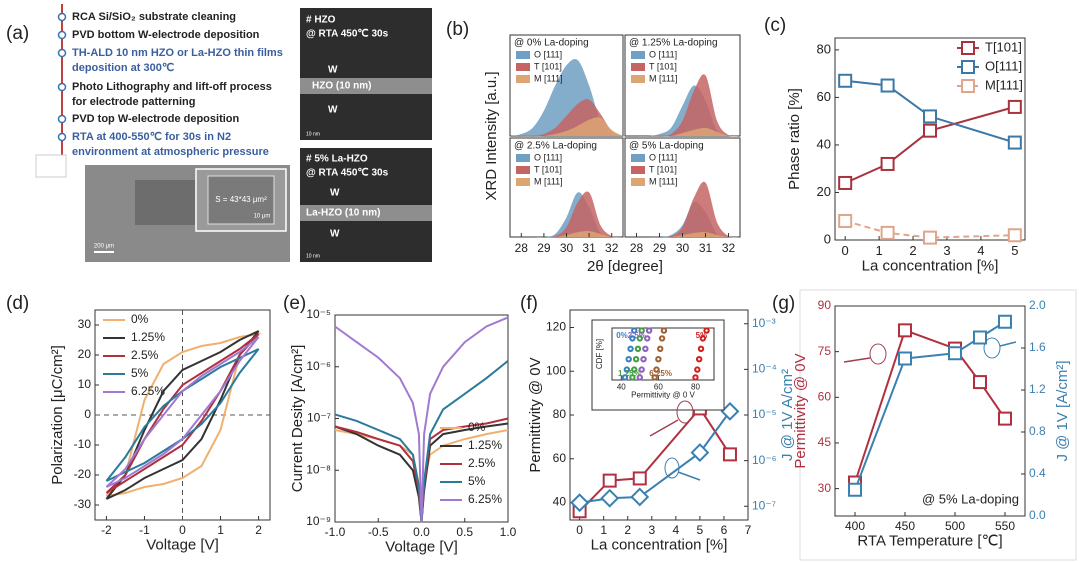 The height and width of the screenshot is (563, 1080). I want to click on step: TH-ALD 10 nm HZO or La-HZO thin films, so click(177, 53).